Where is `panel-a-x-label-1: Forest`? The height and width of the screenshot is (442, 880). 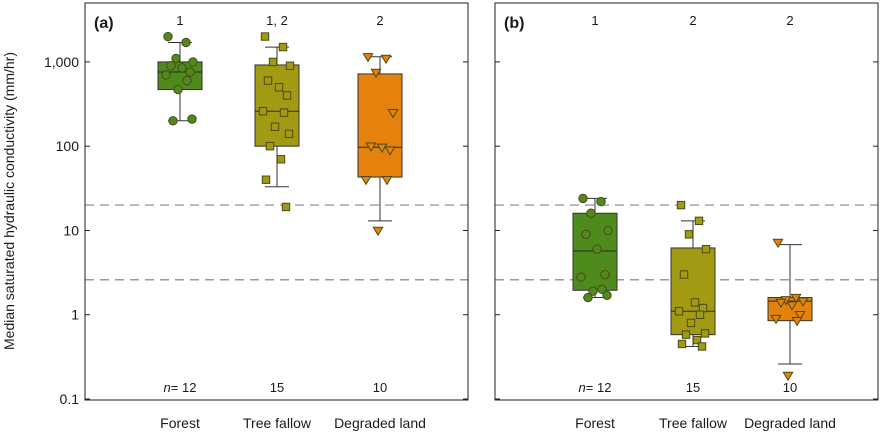 panel-a-x-label-1: Forest is located at coordinates (180, 423).